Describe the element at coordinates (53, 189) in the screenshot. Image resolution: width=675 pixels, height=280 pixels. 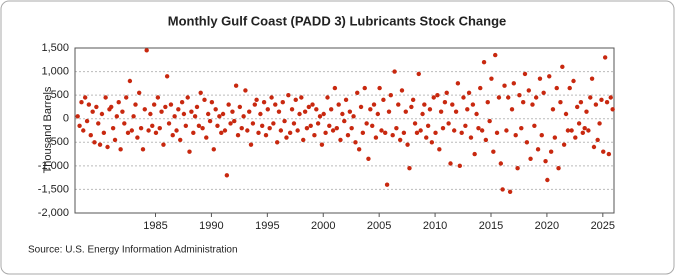
I see `y-tick-label: -1,500` at that location.